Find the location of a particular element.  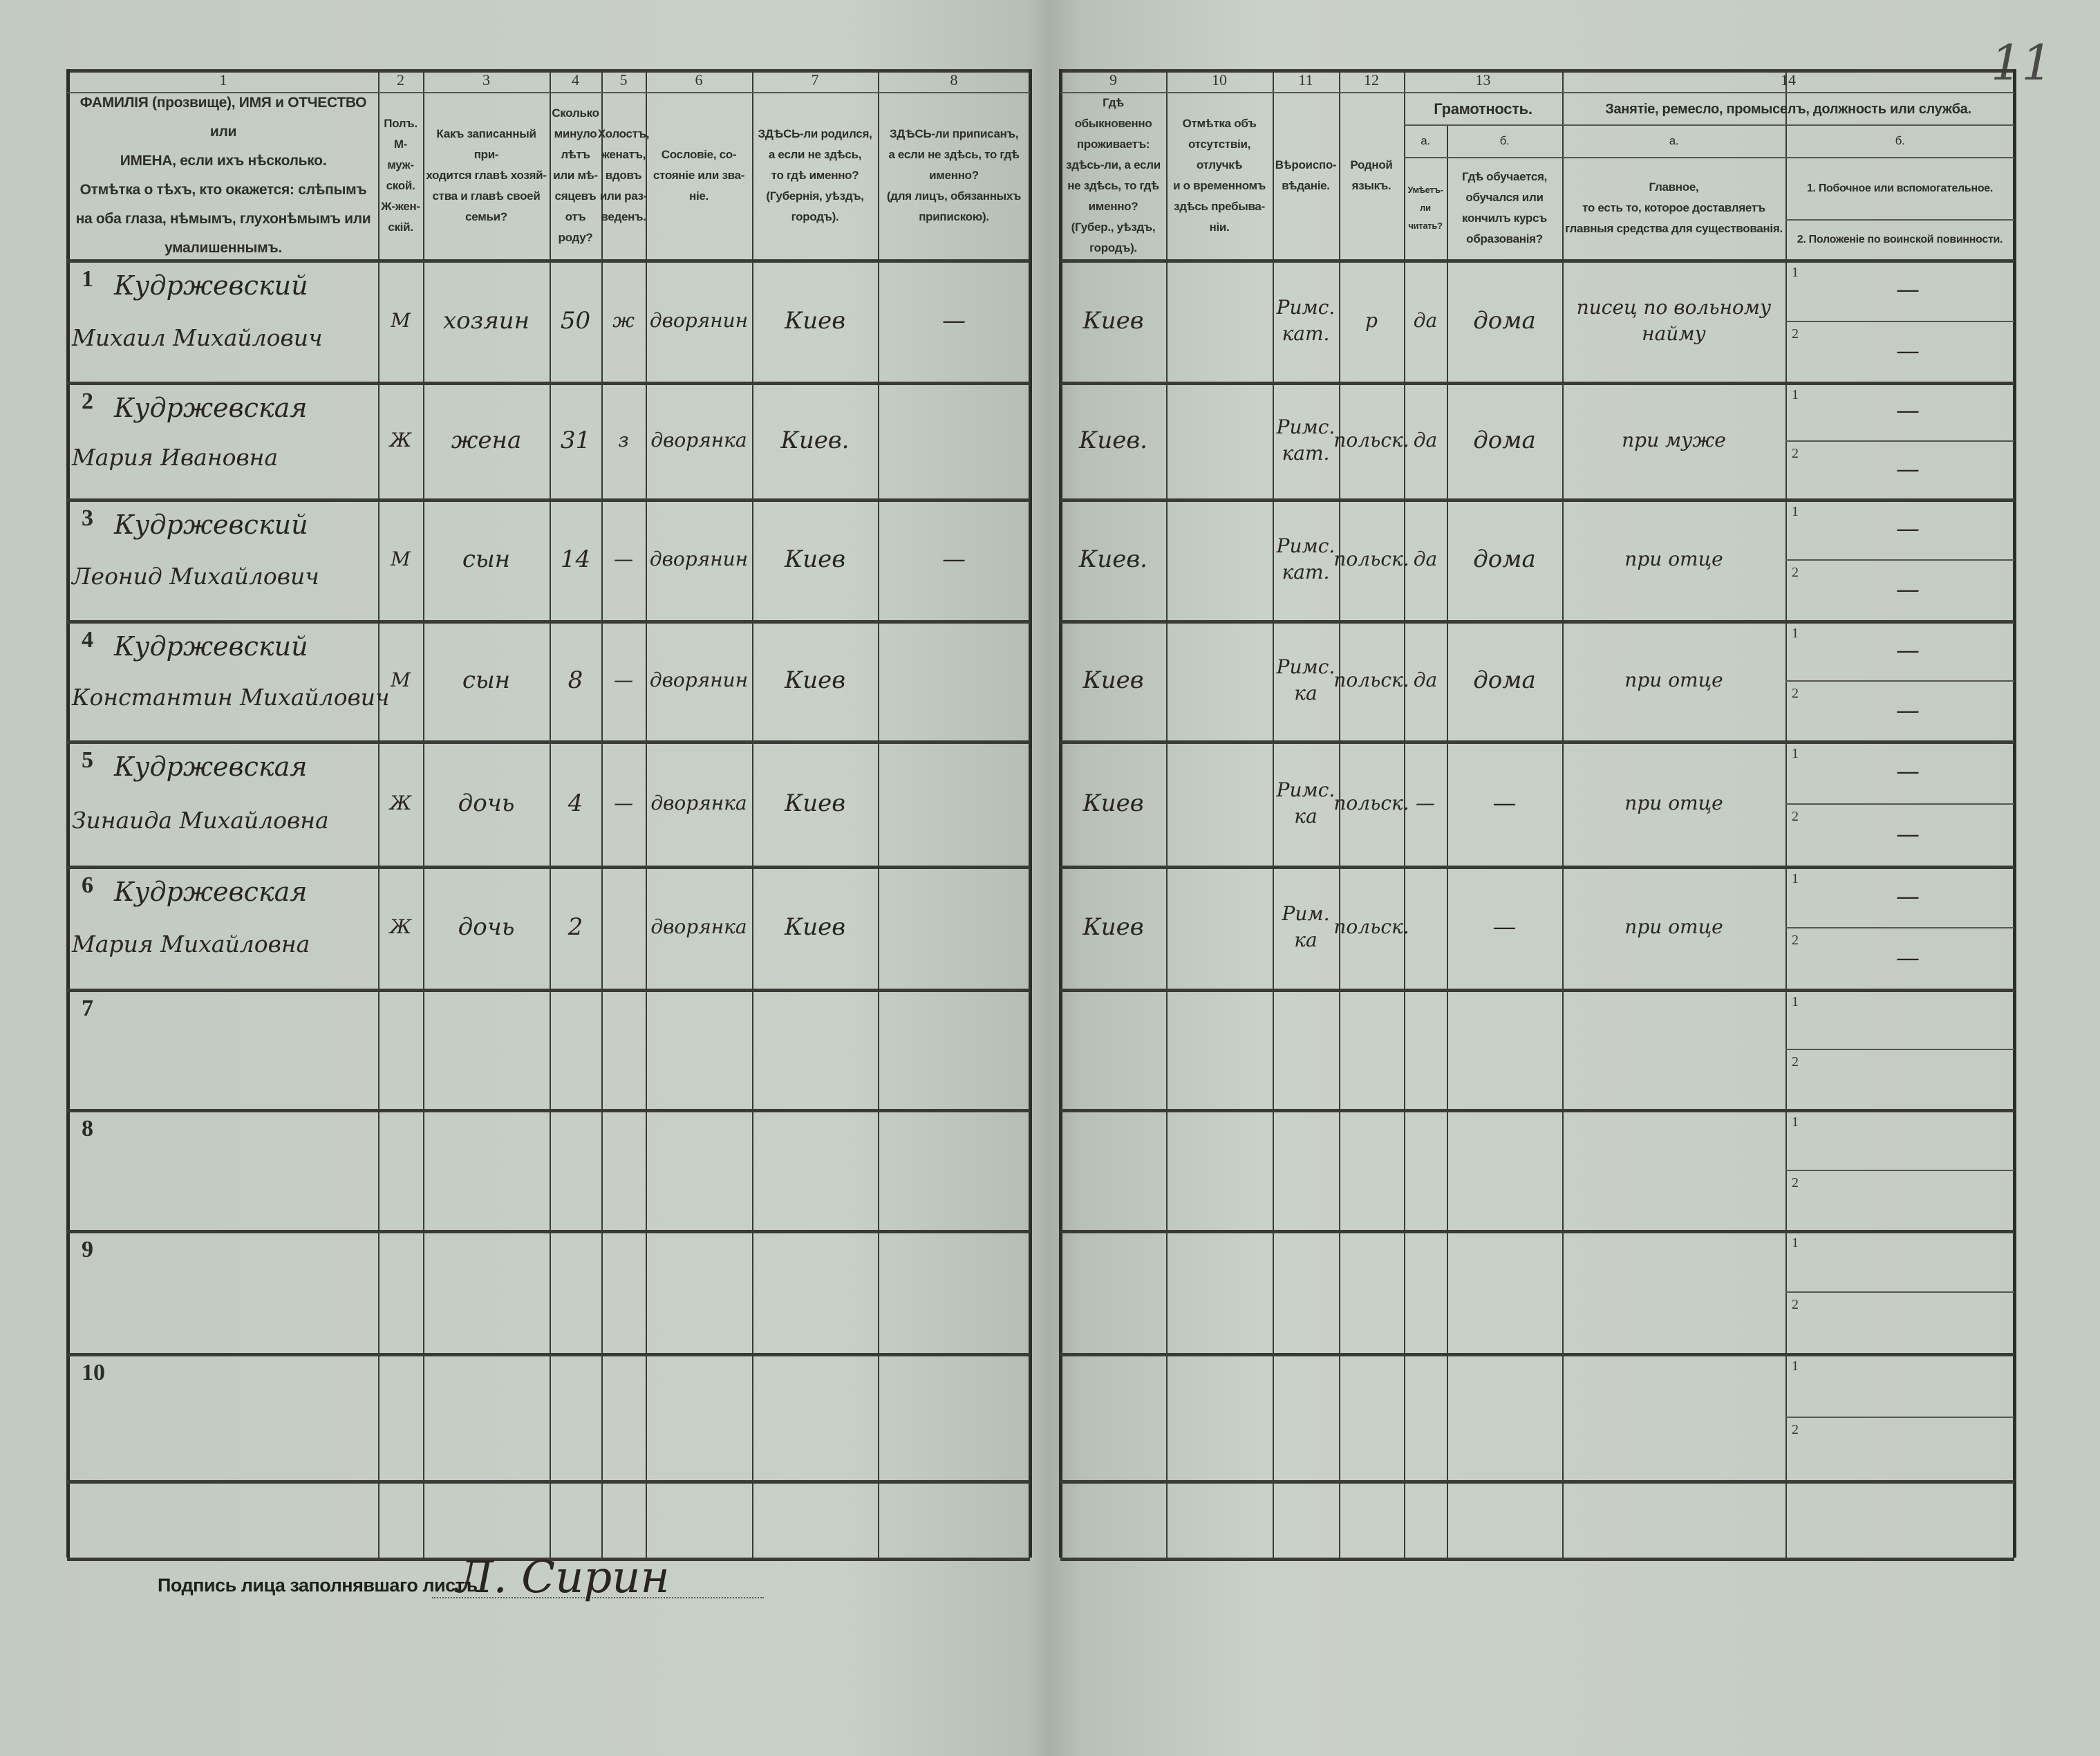

column-header-c12: Родной языкъ. is located at coordinates (1371, 175).